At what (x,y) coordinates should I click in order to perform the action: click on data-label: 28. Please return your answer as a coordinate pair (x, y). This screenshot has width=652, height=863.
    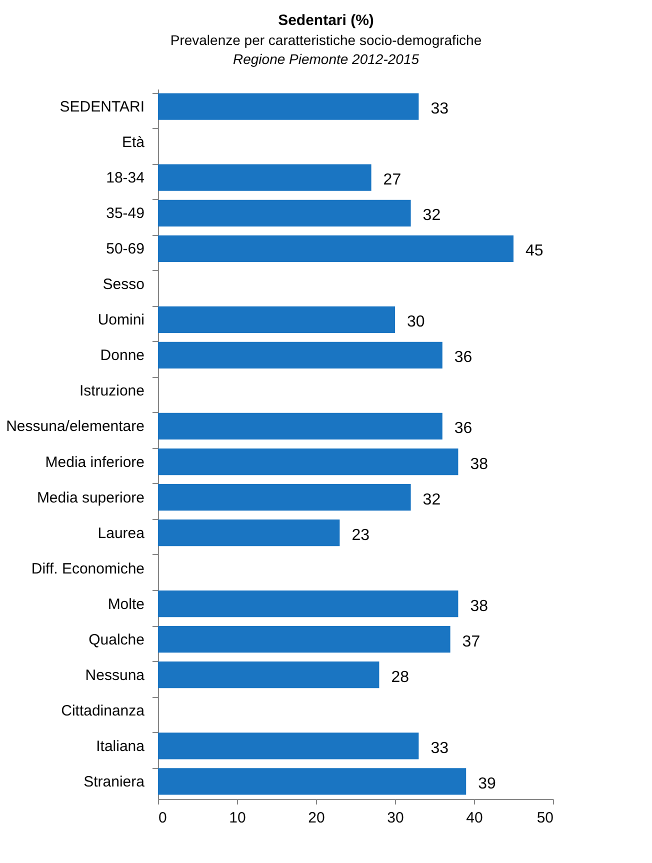
    Looking at the image, I should click on (400, 677).